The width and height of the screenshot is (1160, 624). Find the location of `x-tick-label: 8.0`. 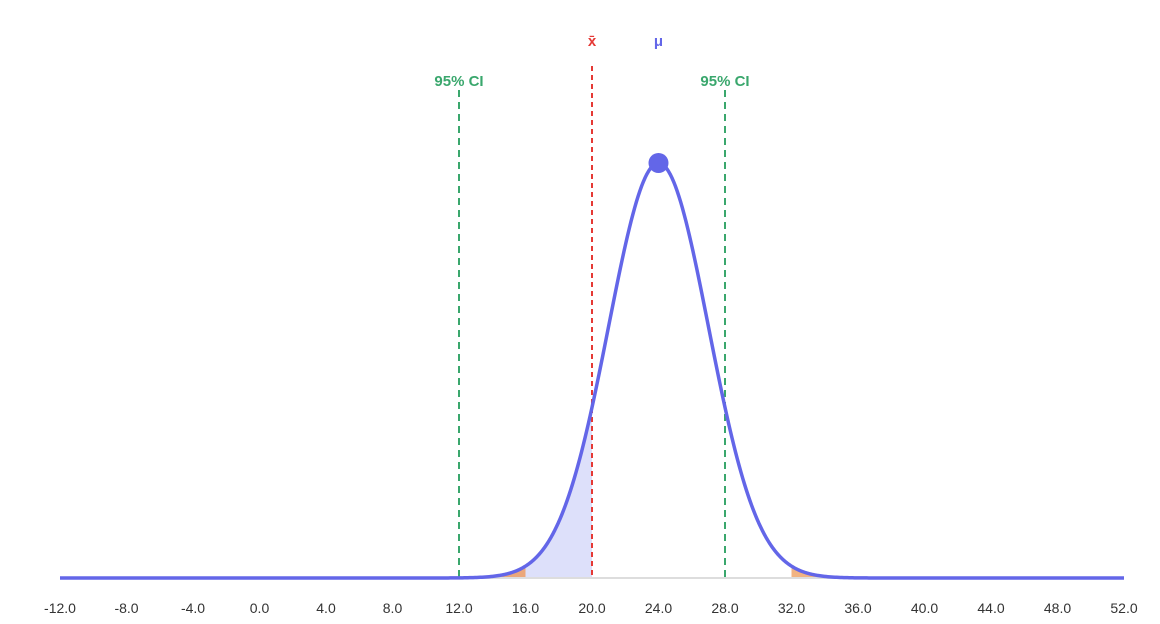

x-tick-label: 8.0 is located at coordinates (393, 608).